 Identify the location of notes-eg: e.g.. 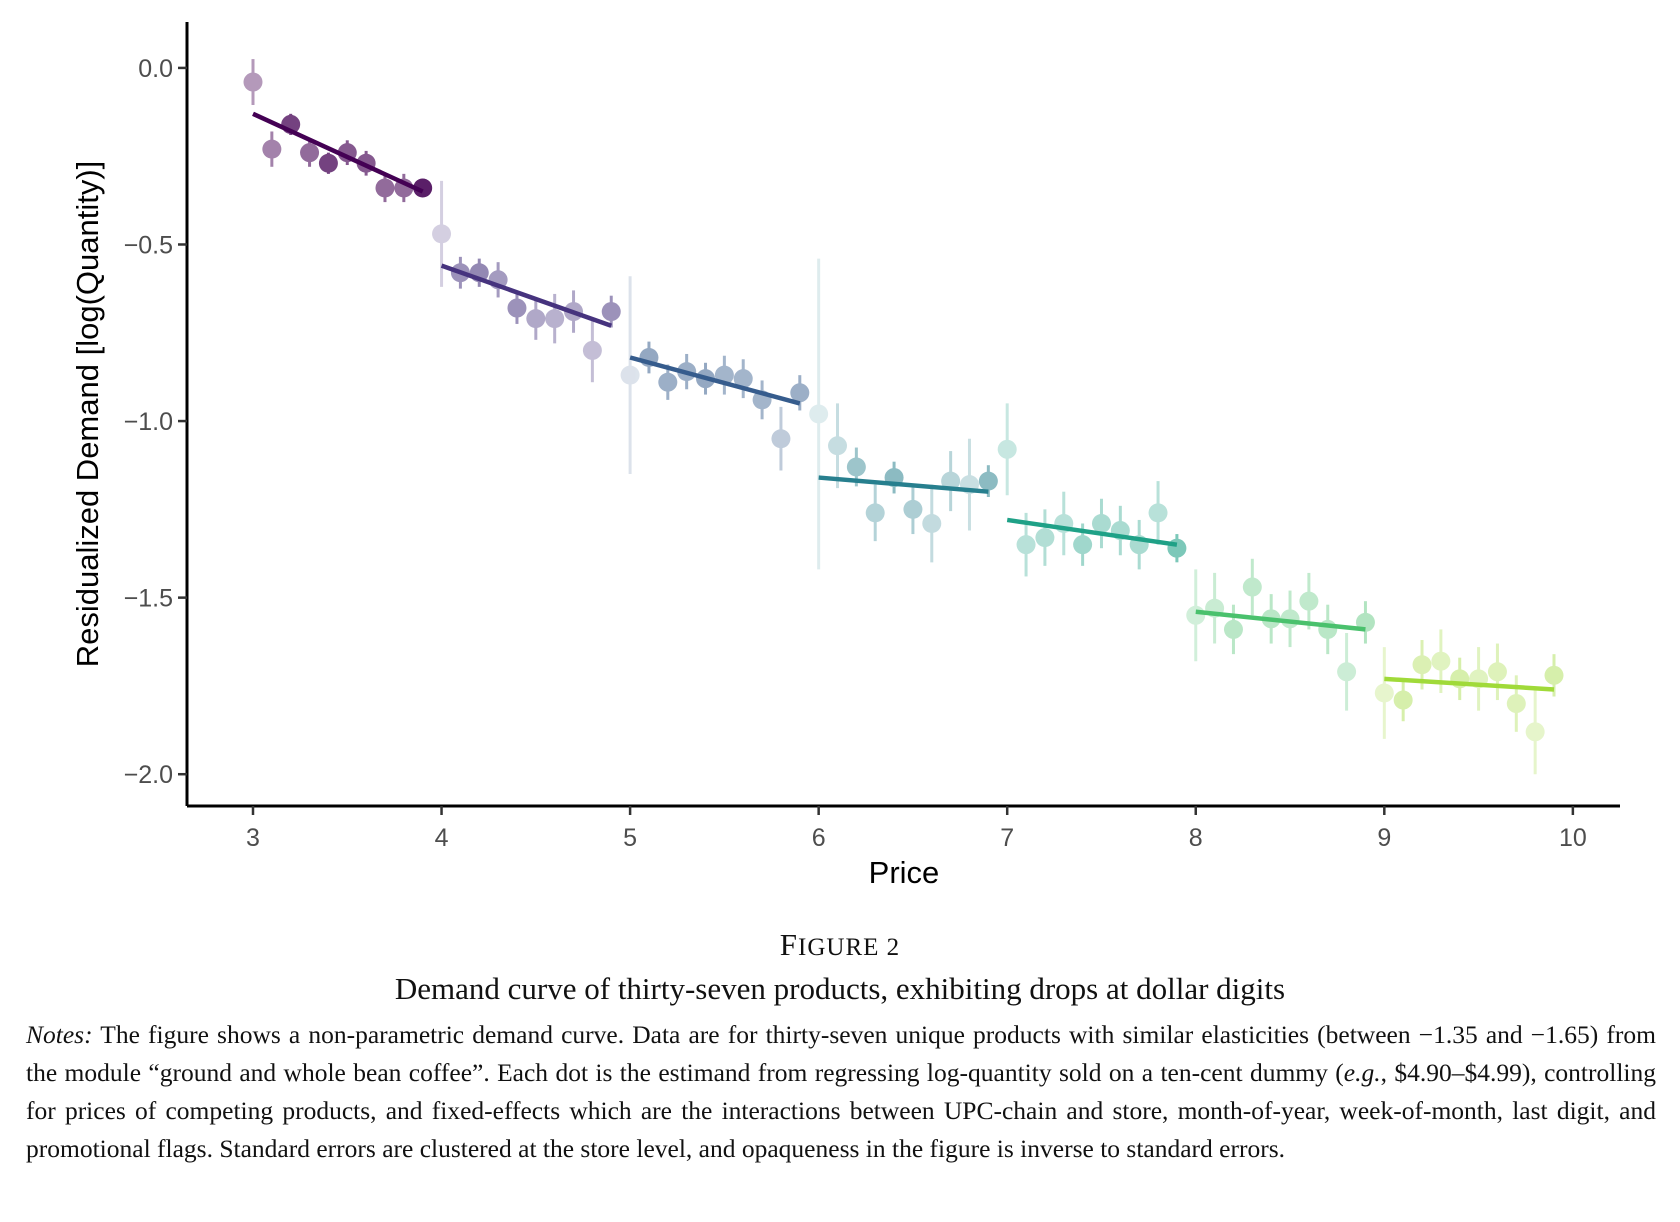
(1362, 1072).